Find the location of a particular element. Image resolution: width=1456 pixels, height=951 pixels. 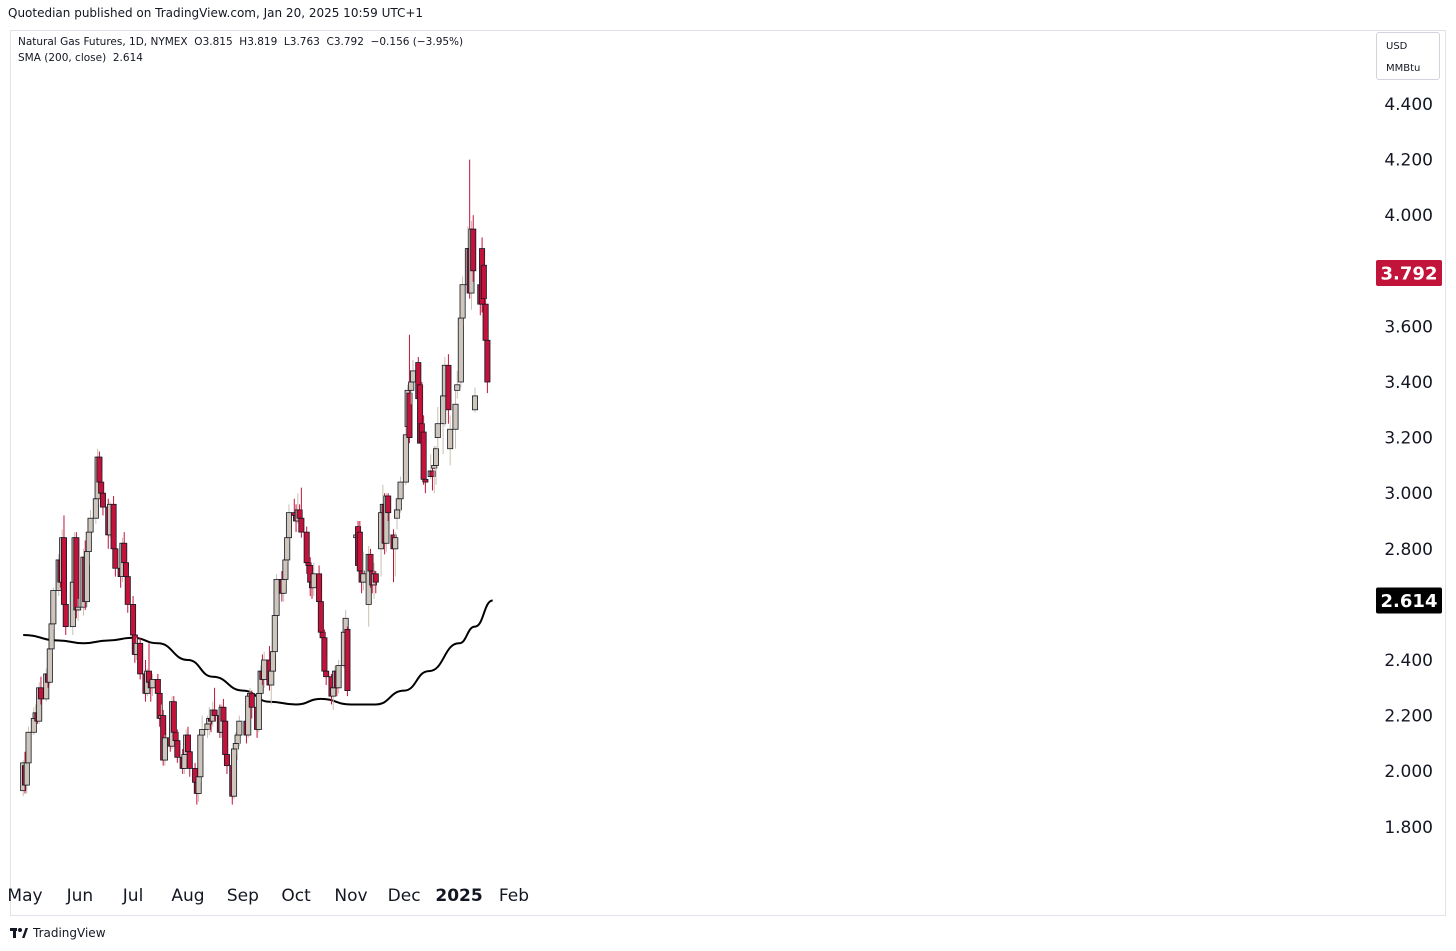

y-tick-label: 3.600 is located at coordinates (1408, 327).